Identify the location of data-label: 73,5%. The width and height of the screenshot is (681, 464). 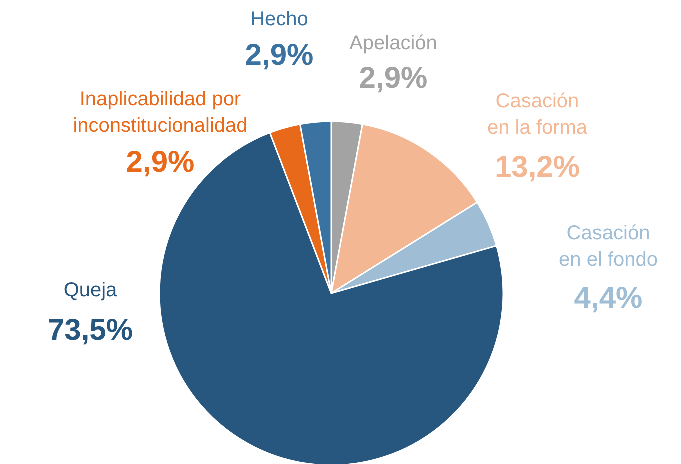
(91, 330).